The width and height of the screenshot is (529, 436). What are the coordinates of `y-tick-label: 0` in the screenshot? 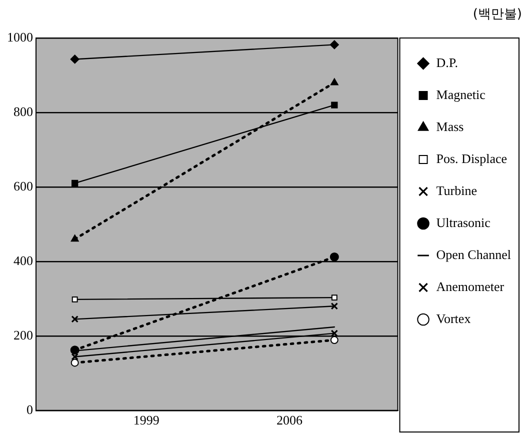 It's located at (29, 409).